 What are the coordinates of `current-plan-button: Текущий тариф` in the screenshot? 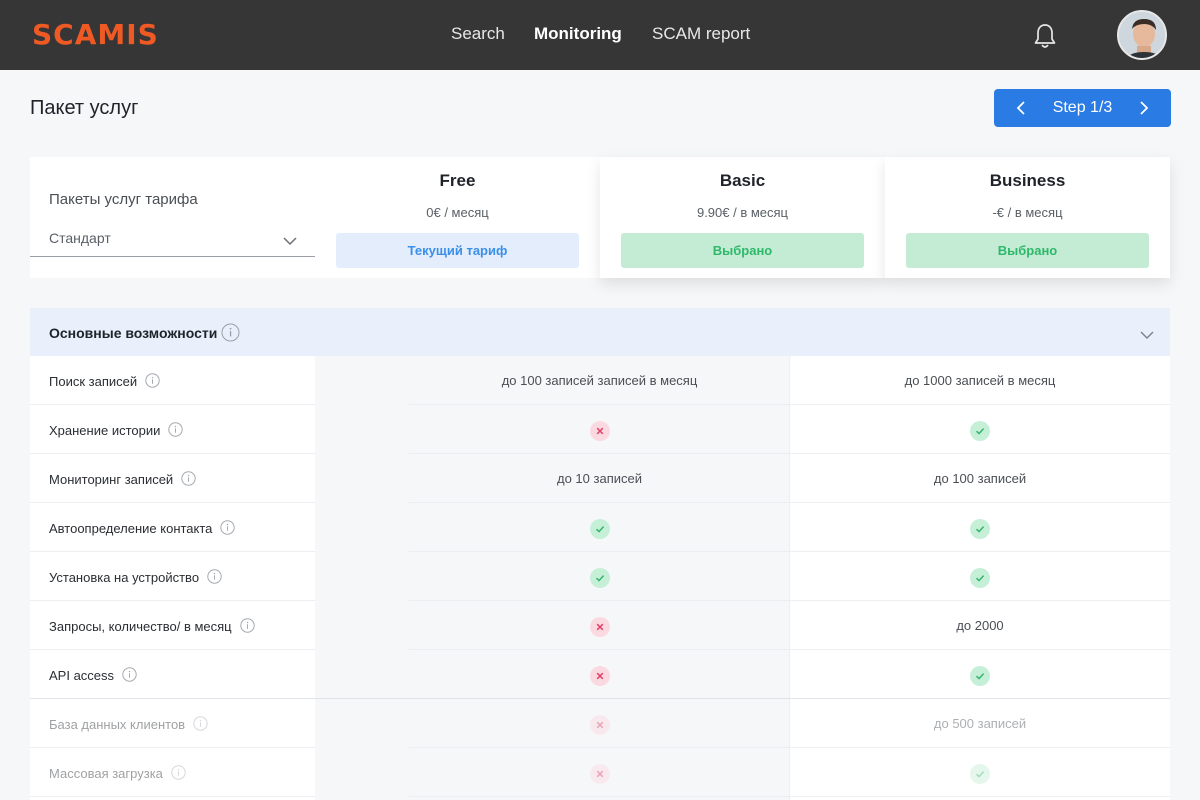 It's located at (457, 250).